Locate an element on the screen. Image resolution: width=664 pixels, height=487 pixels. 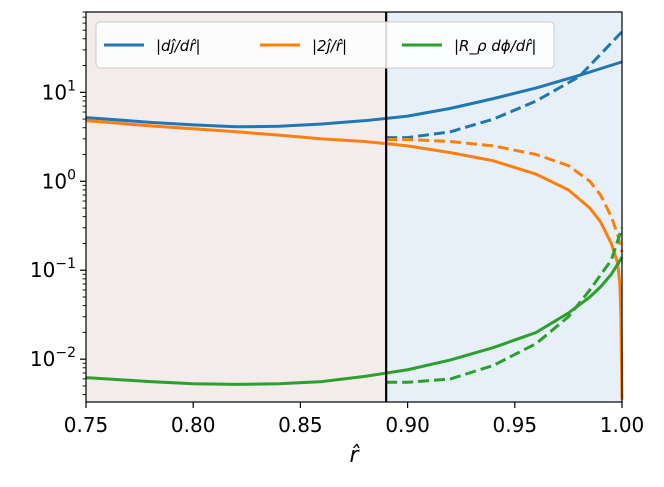
y-tick-label: 10⁰ is located at coordinates (59, 180).